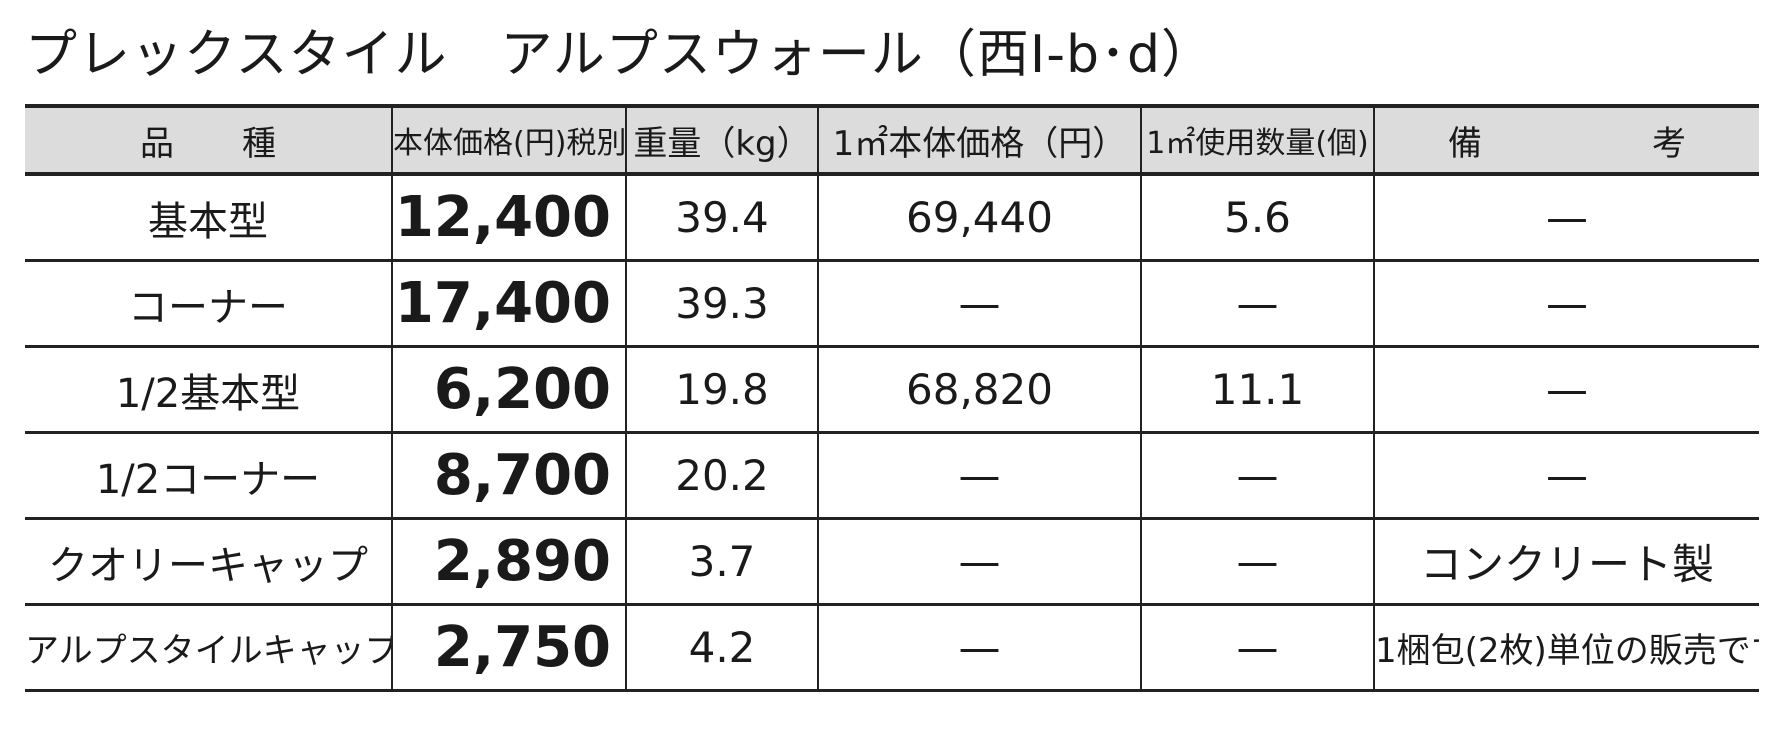 The image size is (1786, 742). What do you see at coordinates (508, 562) in the screenshot?
I see `table-cell: 2,890` at bounding box center [508, 562].